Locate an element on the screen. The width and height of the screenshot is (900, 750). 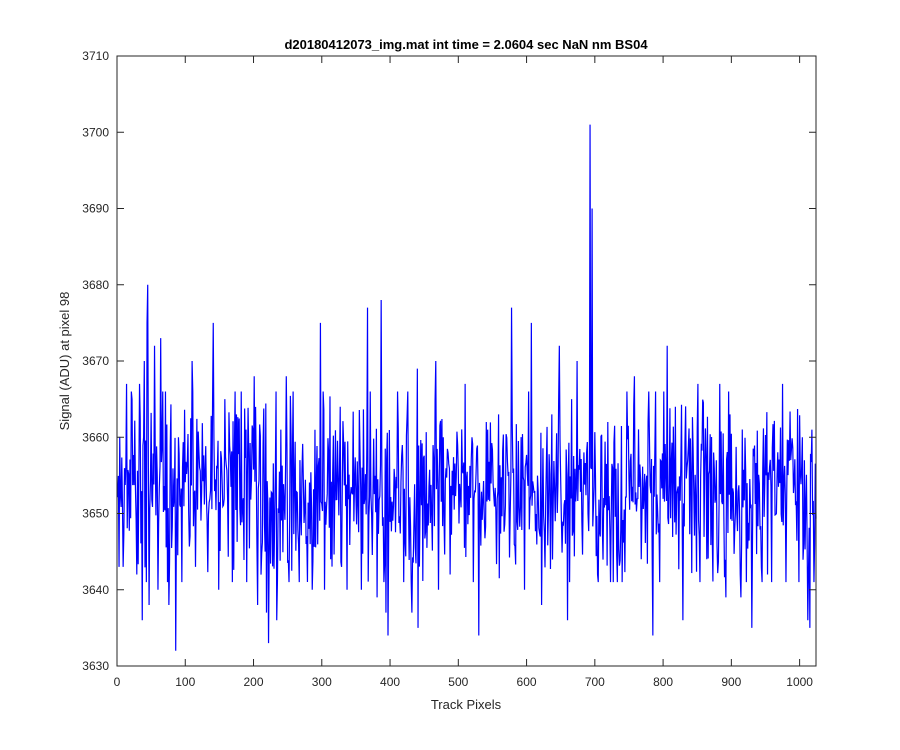
y-tick-label: 3710 is located at coordinates (95, 56).